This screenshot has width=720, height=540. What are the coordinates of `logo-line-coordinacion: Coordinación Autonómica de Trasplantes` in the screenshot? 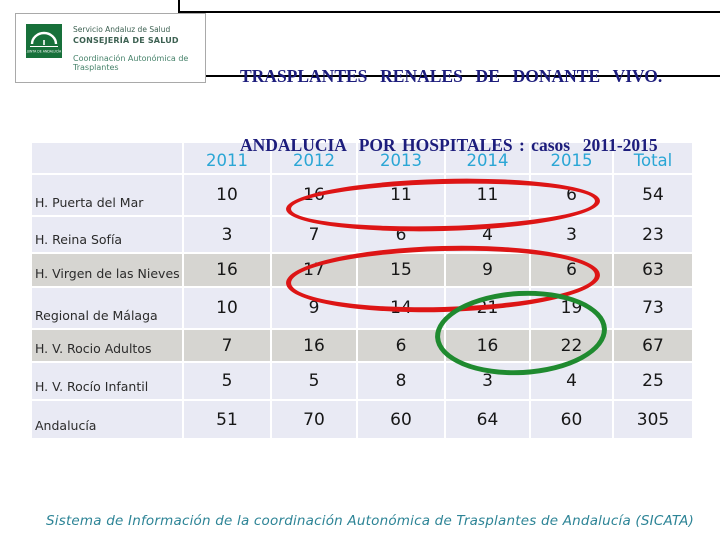 It's located at (131, 63).